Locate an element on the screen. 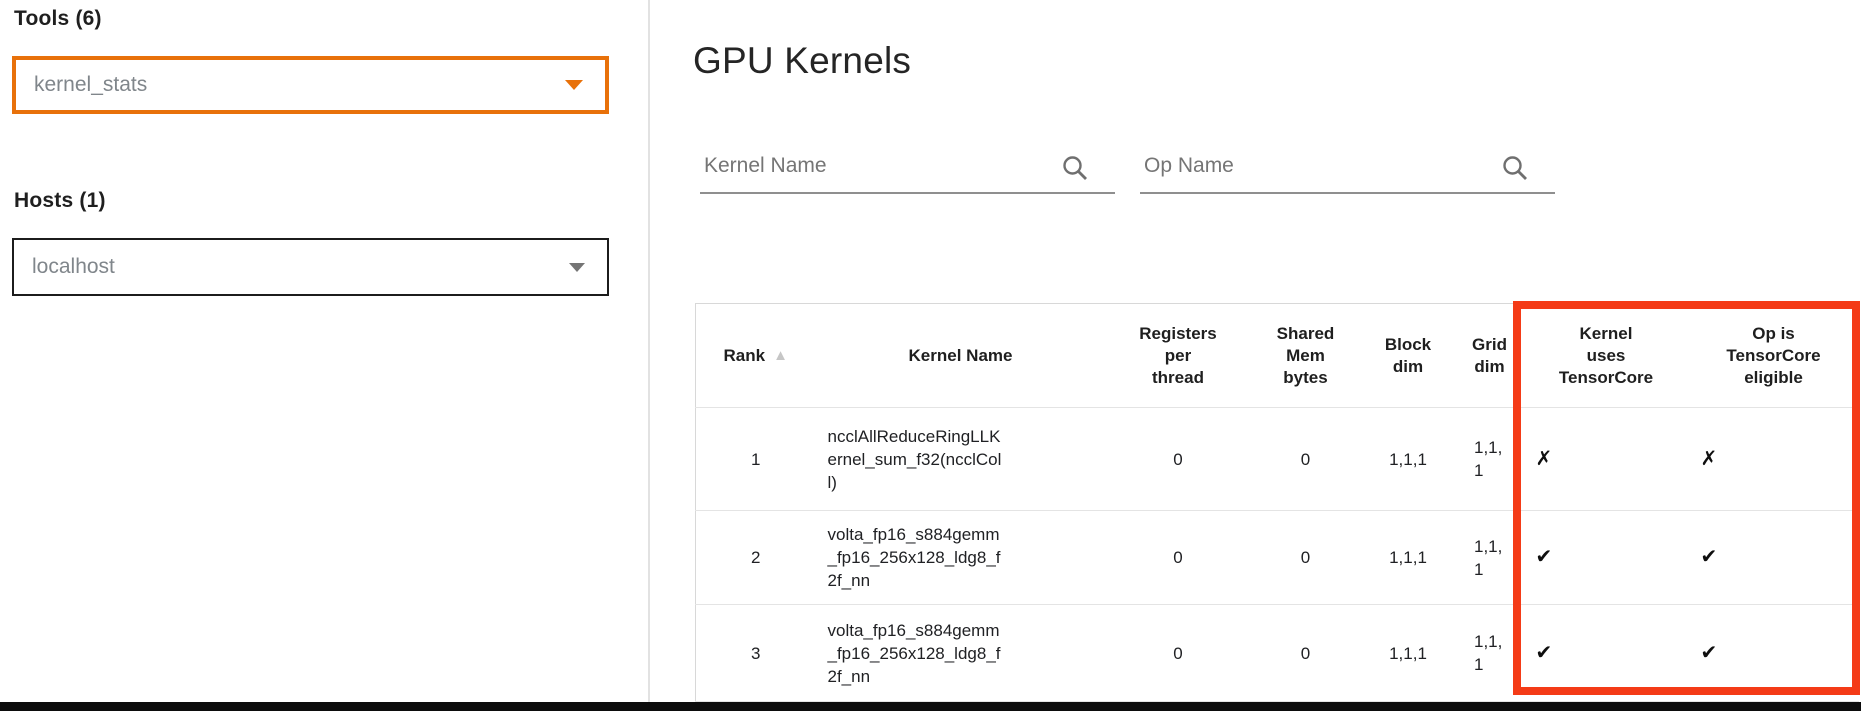 The image size is (1861, 711). op-tensorcore-eligible-x-mark: ✗ is located at coordinates (1773, 459).